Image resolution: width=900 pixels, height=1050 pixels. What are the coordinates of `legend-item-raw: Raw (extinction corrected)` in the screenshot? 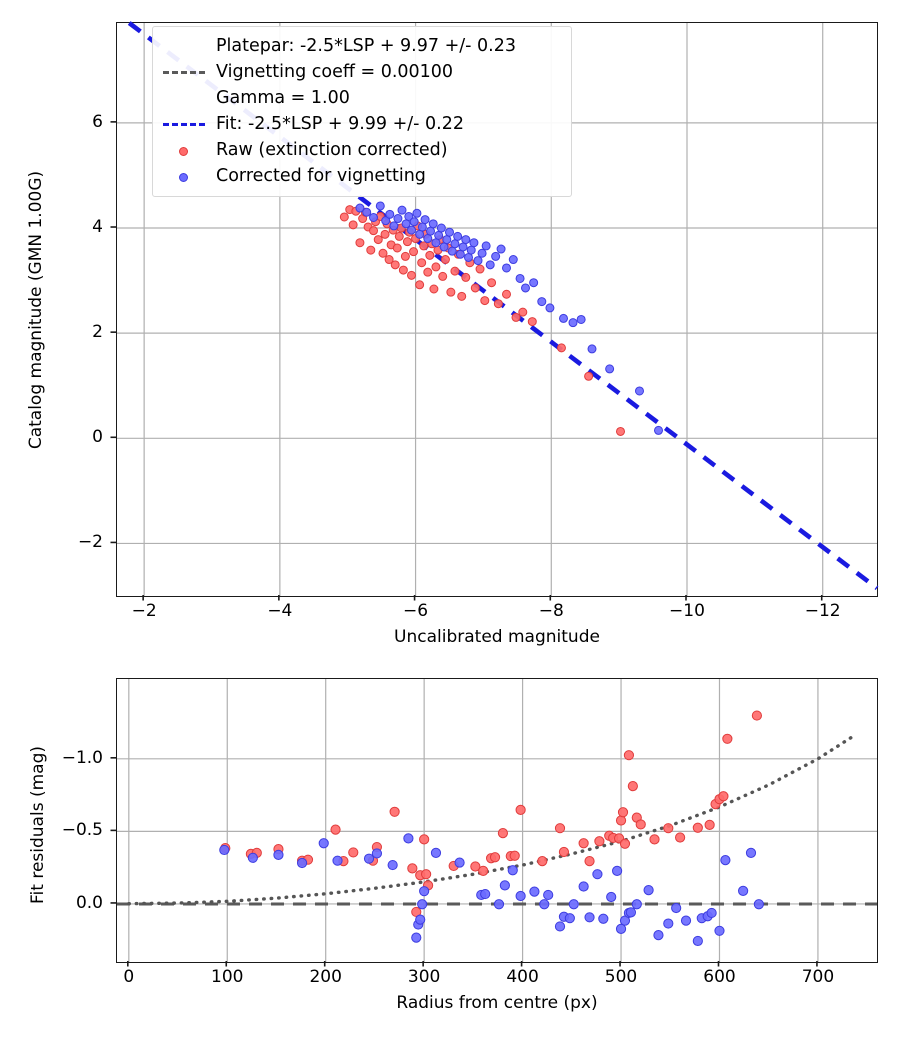 It's located at (361, 150).